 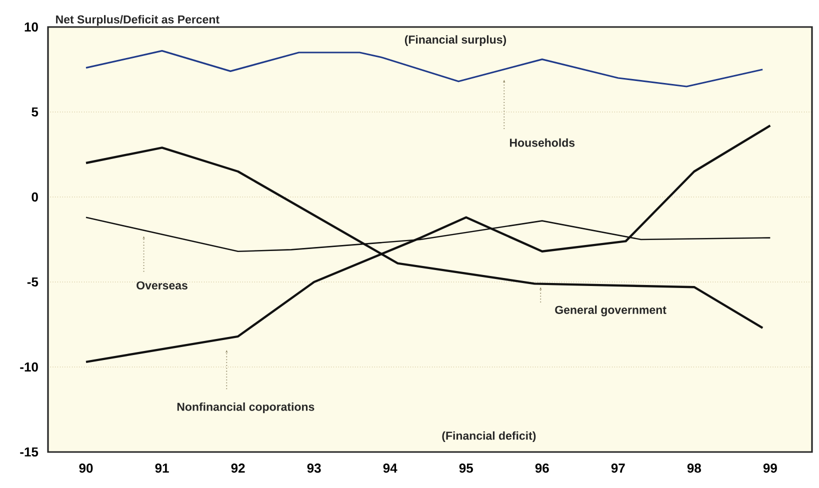 I want to click on x-tick-label: 98, so click(x=694, y=468).